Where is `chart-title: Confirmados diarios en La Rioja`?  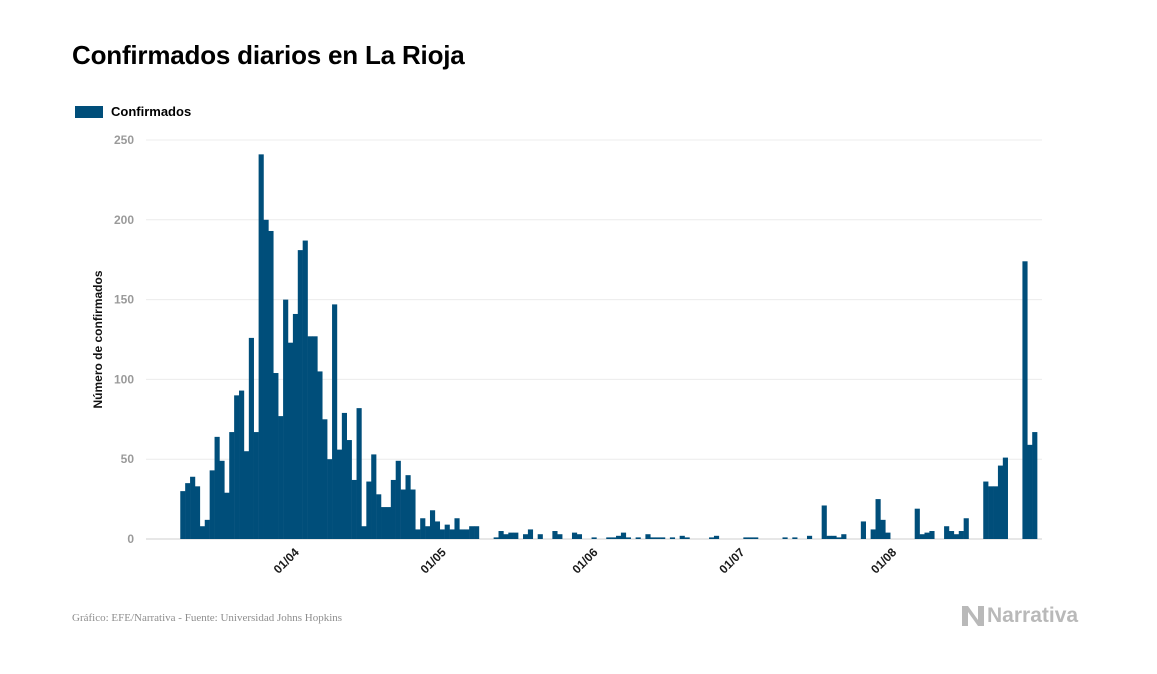 chart-title: Confirmados diarios en La Rioja is located at coordinates (268, 55).